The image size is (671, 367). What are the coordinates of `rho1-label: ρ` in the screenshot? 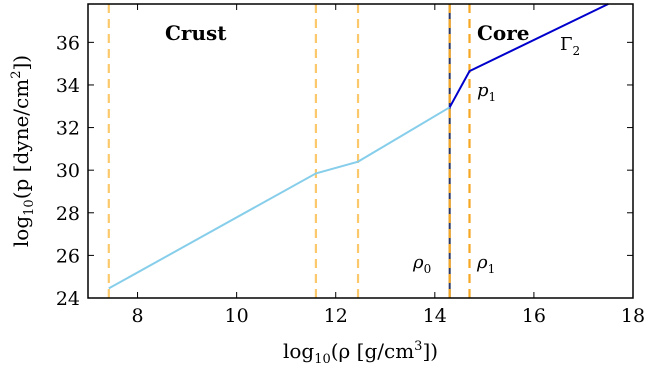 It's located at (482, 262).